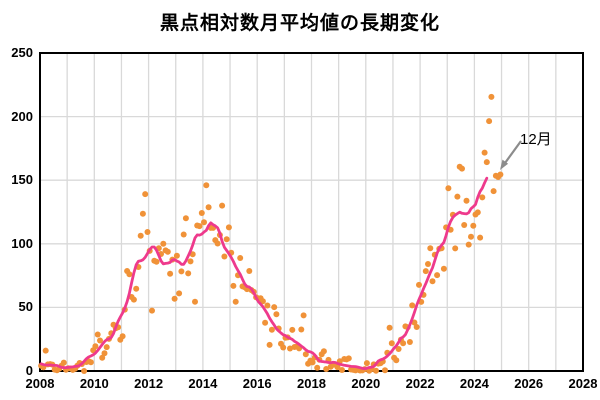 This screenshot has height=400, width=600. What do you see at coordinates (40, 383) in the screenshot?
I see `x-tick-label: 2008` at bounding box center [40, 383].